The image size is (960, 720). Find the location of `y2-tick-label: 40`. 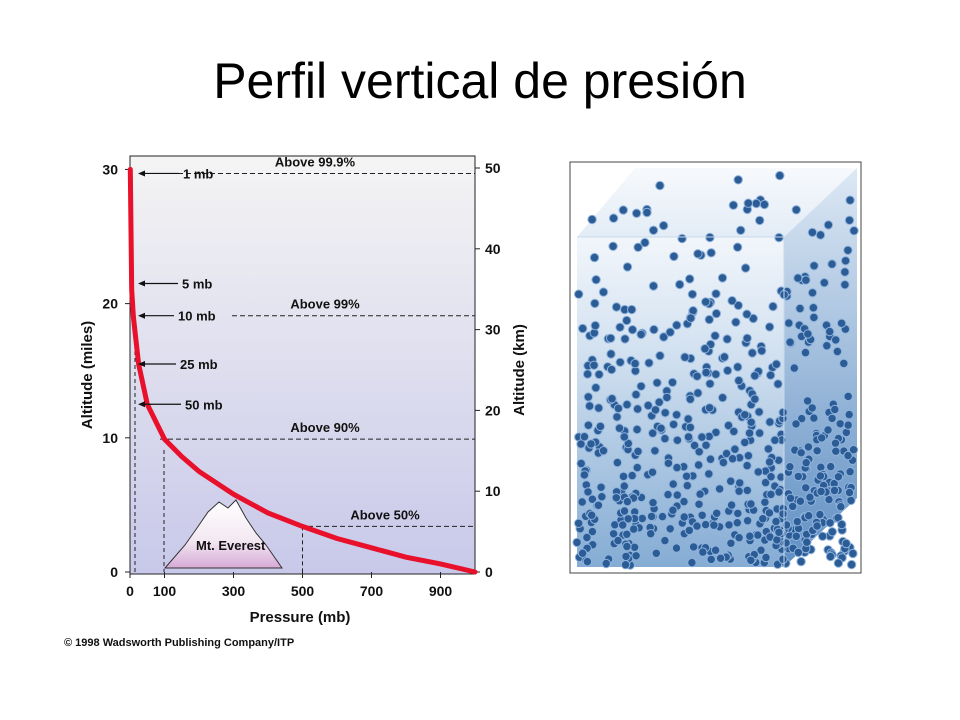

y2-tick-label: 40 is located at coordinates (493, 249).